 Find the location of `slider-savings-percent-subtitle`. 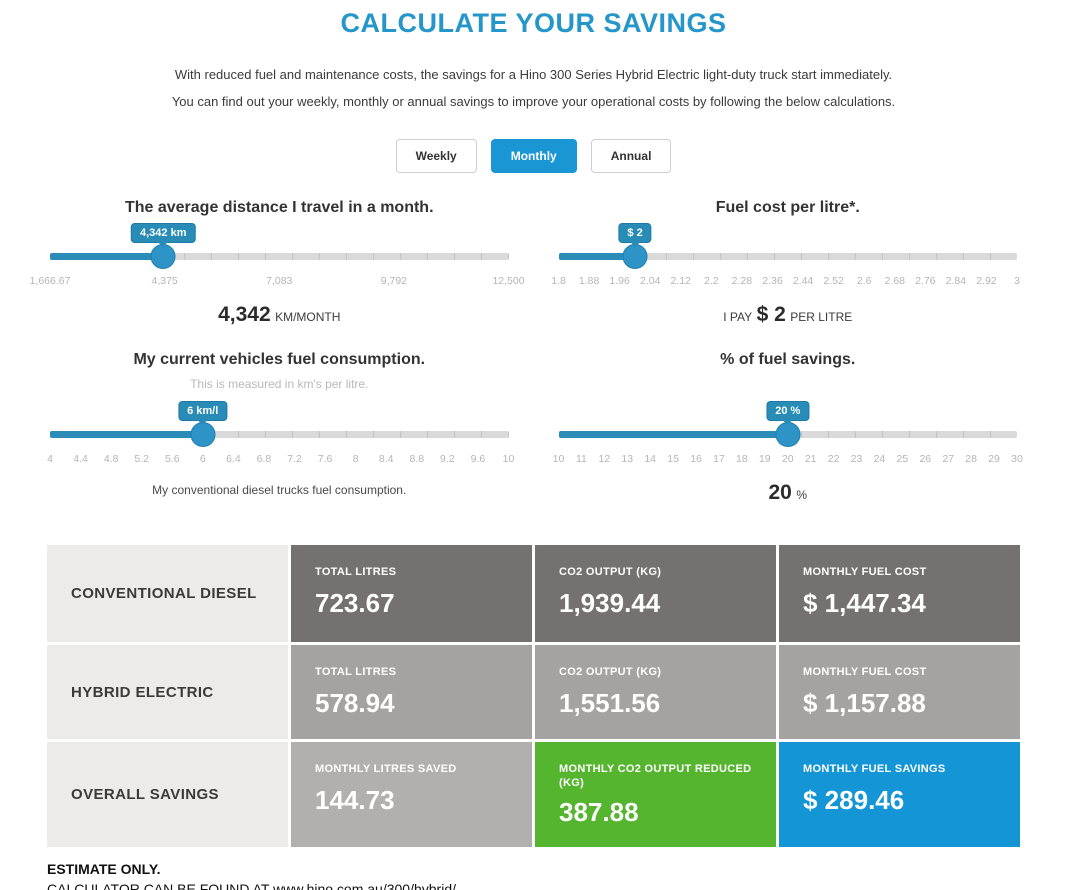

slider-savings-percent-subtitle is located at coordinates (788, 382).